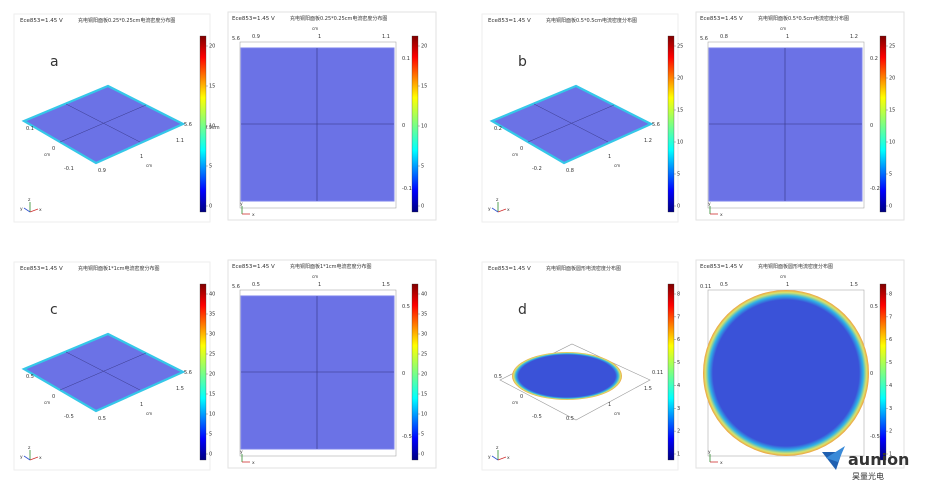 Image resolution: width=934 pixels, height=488 pixels. I want to click on top-tick-label: 0.5, so click(724, 285).